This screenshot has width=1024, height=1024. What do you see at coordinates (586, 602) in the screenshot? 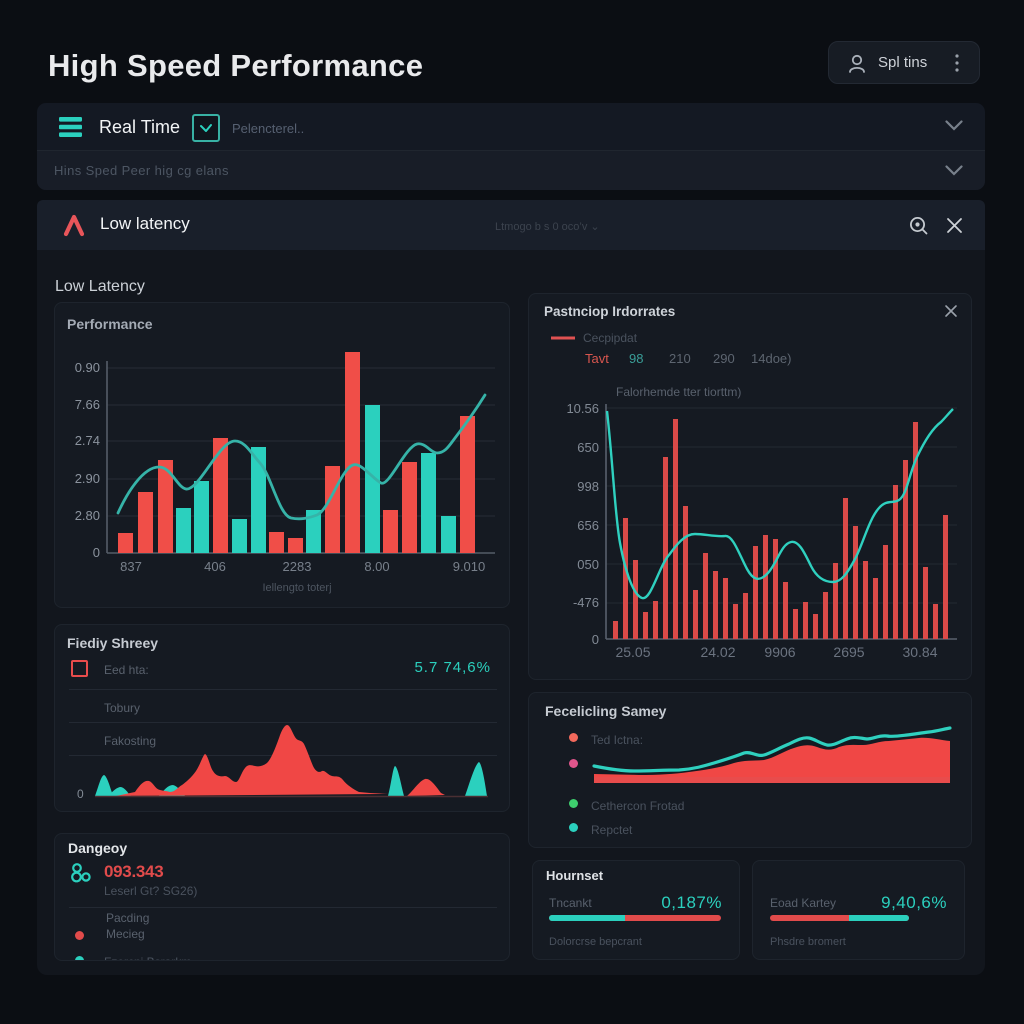
I see `svg-text: -476` at bounding box center [586, 602].